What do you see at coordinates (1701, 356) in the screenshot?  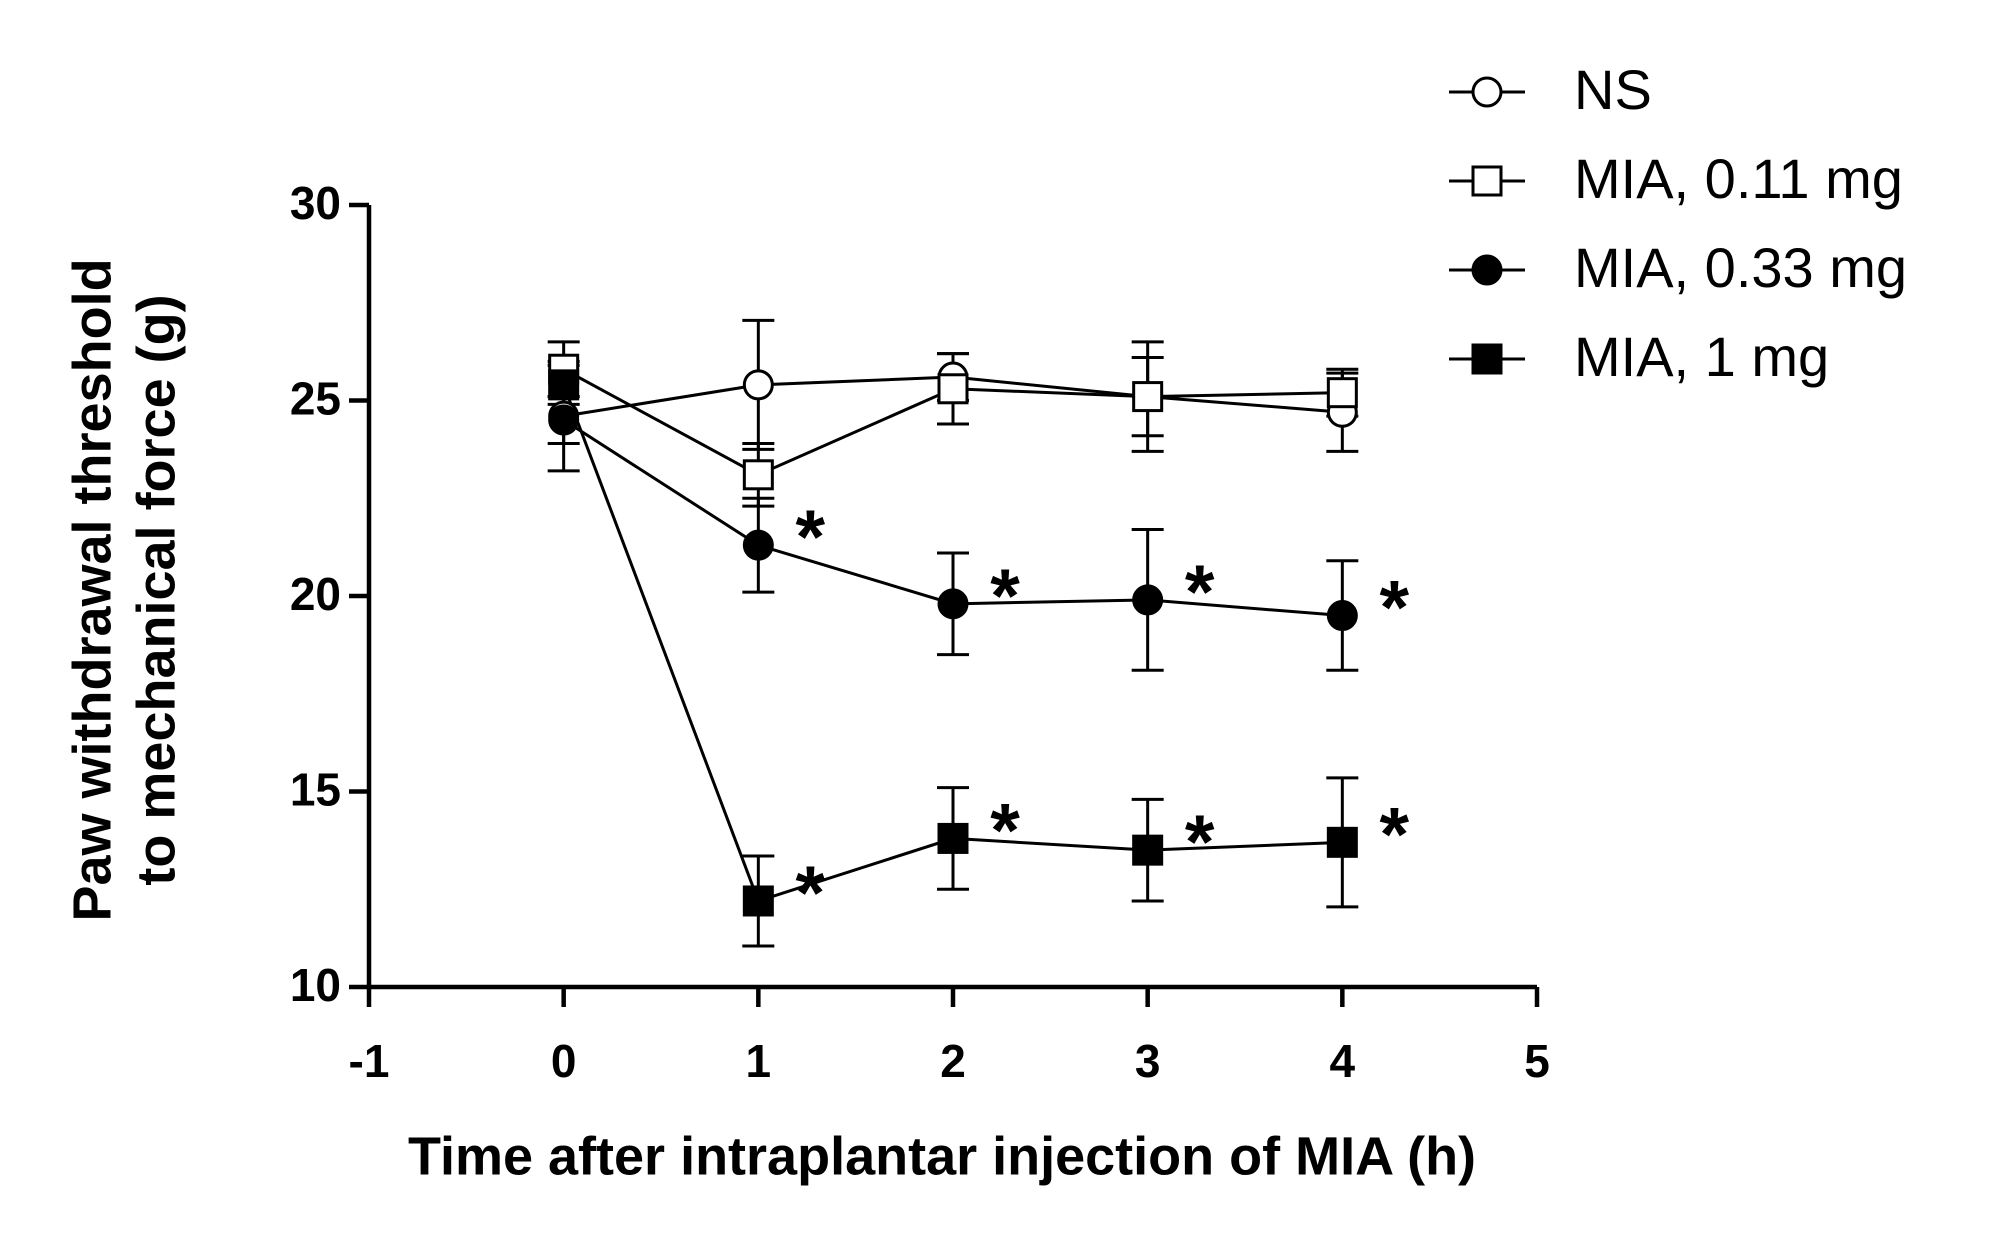 I see `legend-label: MIA, 1 mg` at bounding box center [1701, 356].